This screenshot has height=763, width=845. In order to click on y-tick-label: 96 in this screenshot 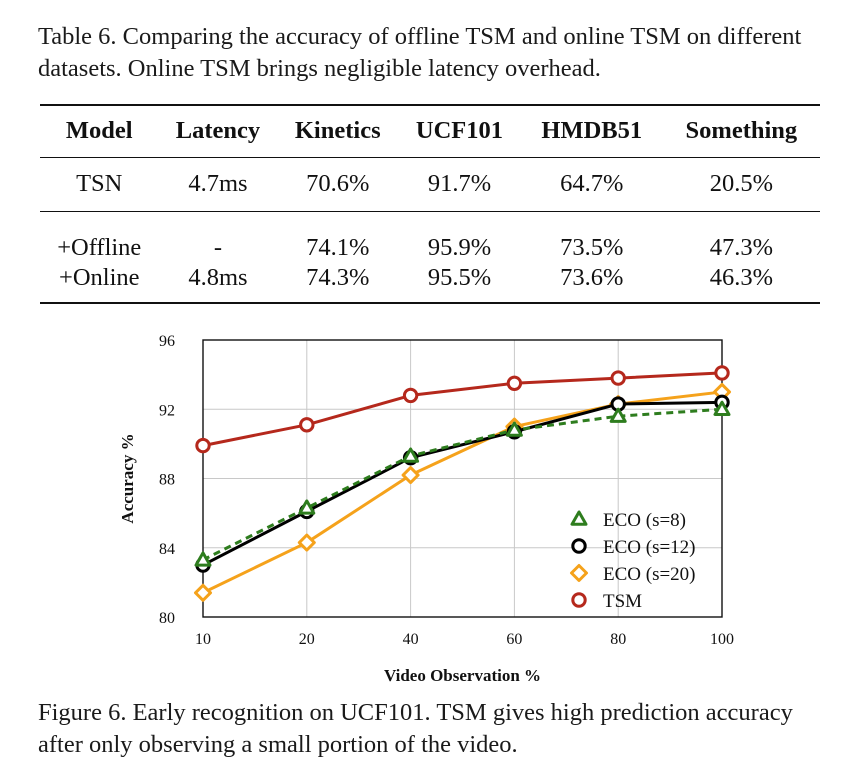, I will do `click(167, 341)`.